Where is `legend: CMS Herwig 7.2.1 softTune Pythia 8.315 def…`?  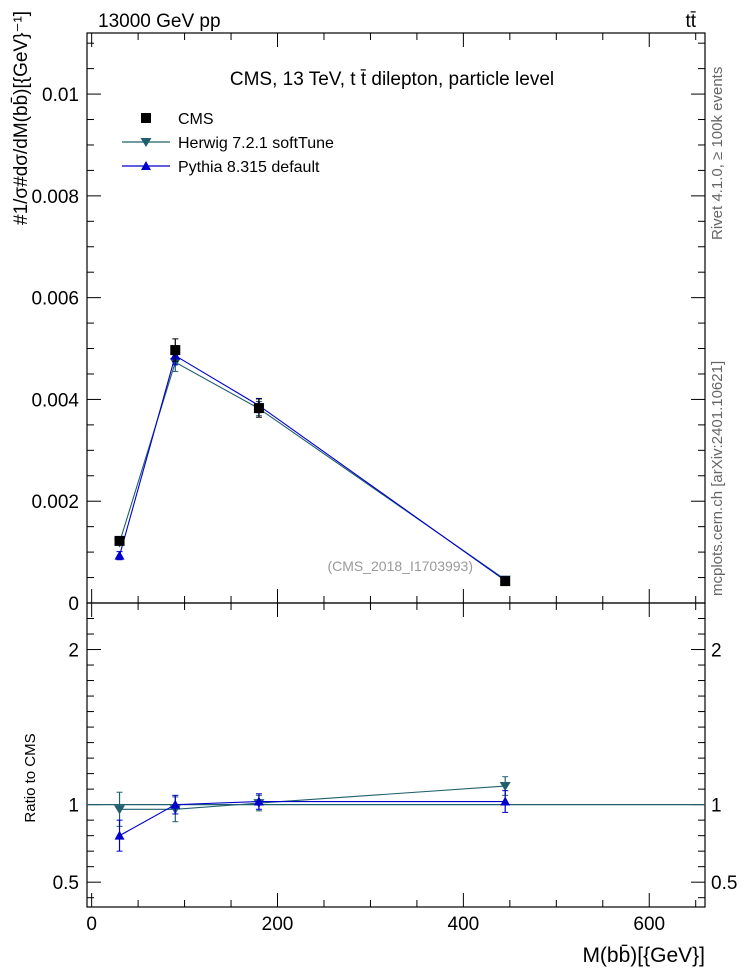 legend: CMS Herwig 7.2.1 softTune Pythia 8.315 def… is located at coordinates (228, 143).